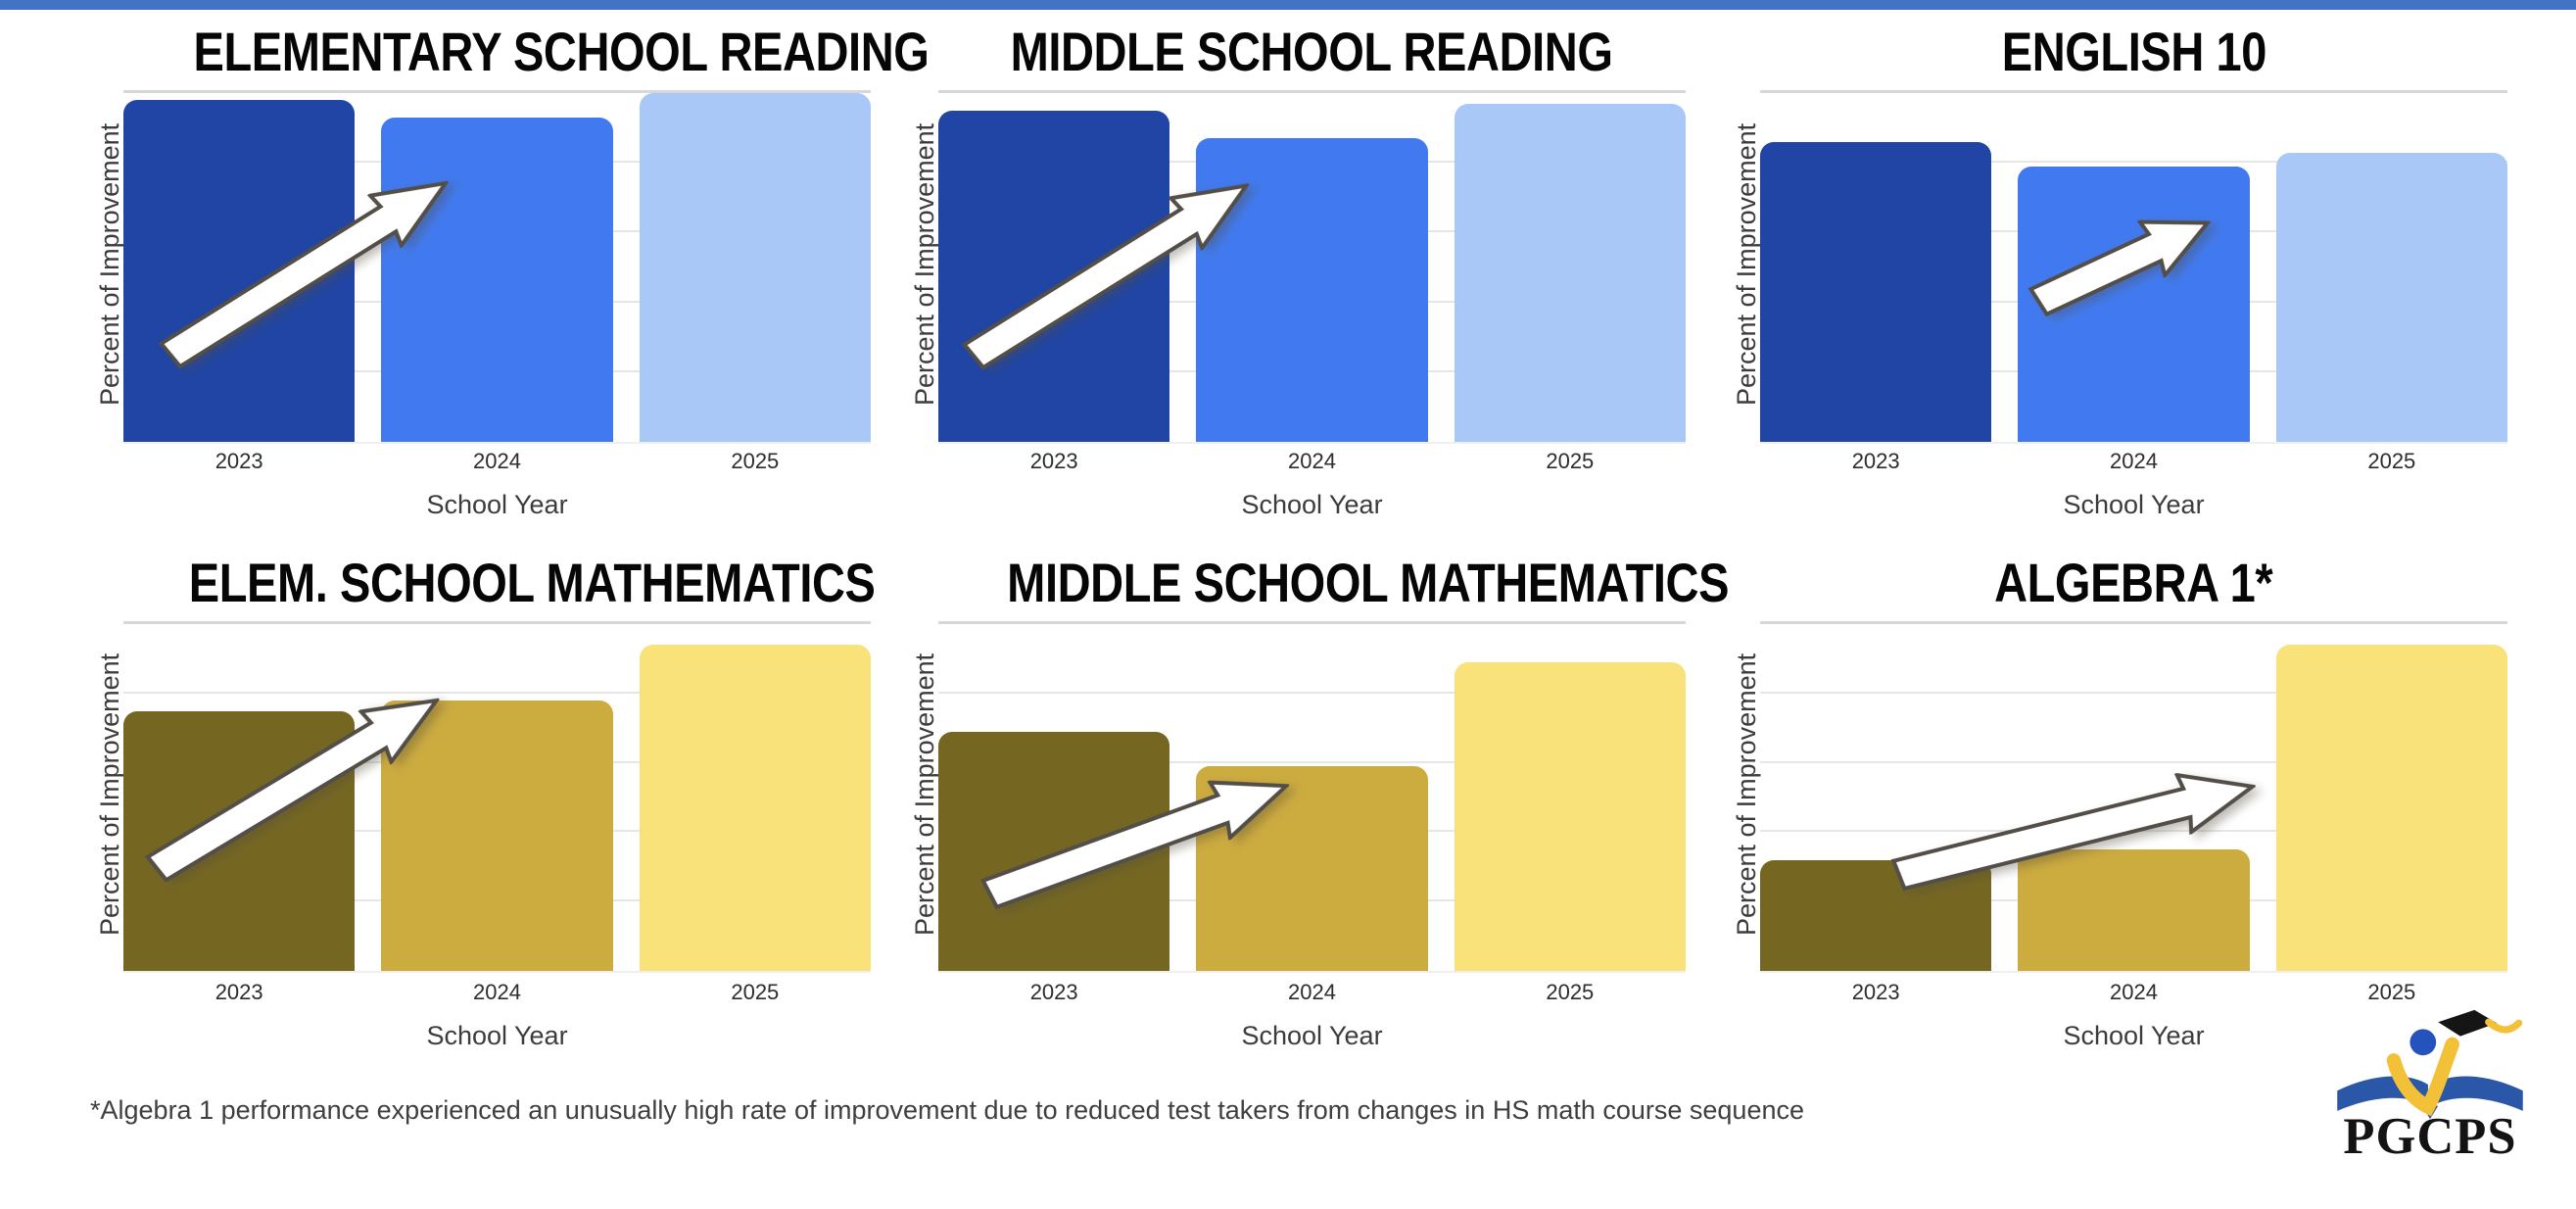 Image resolution: width=2576 pixels, height=1209 pixels. I want to click on chart-title: ELEM. SCHOOL MATHEMATICS, so click(532, 582).